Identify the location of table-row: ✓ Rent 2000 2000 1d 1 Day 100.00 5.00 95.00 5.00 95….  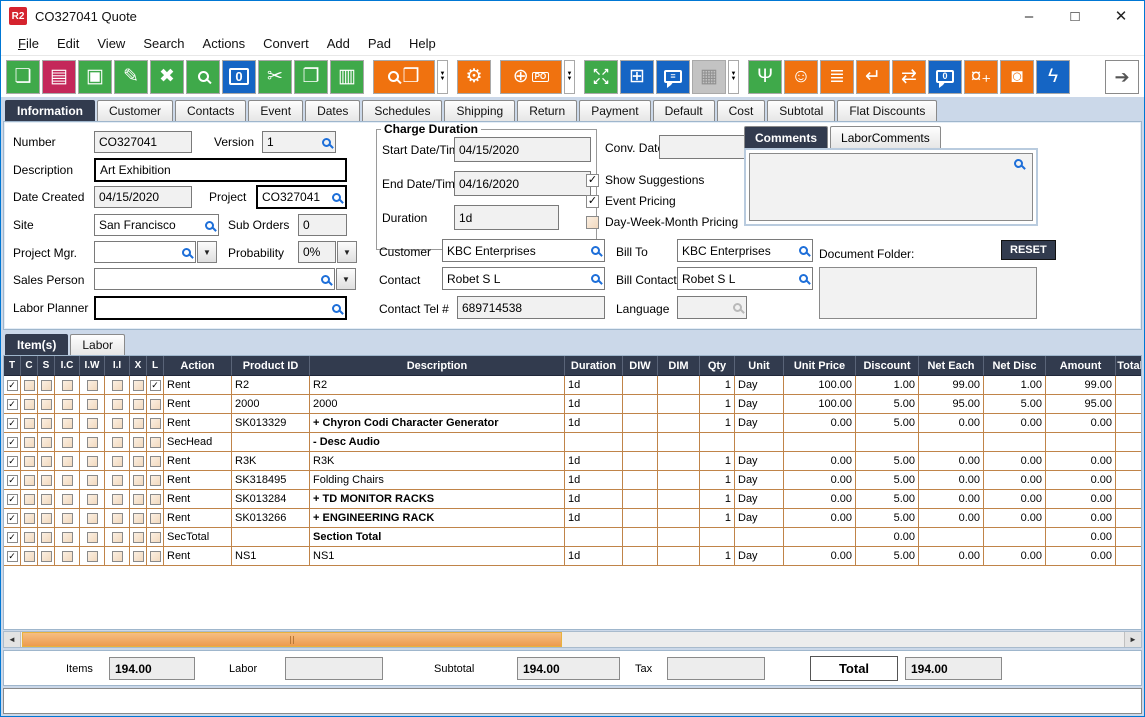
(572, 404).